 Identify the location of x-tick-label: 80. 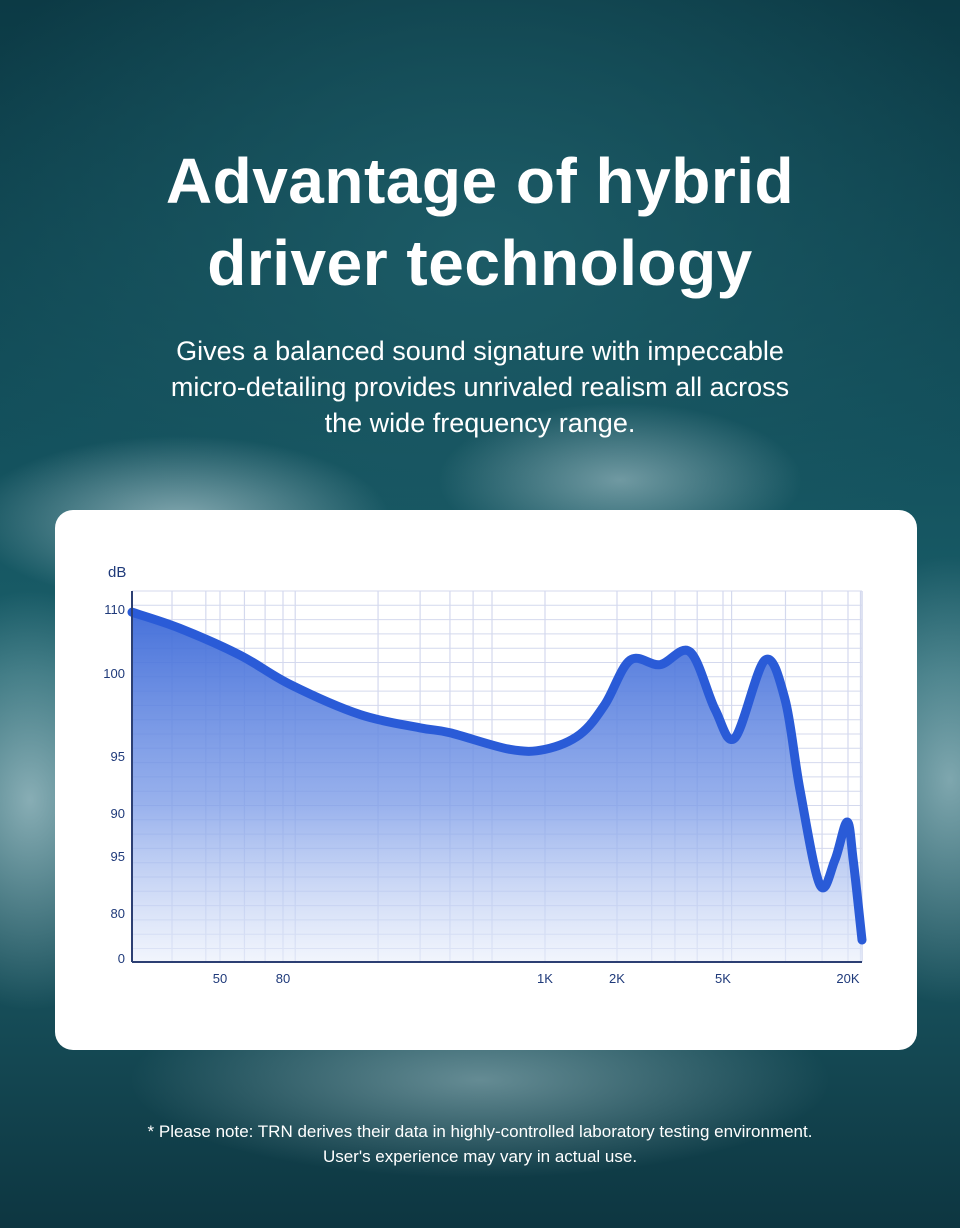
(283, 978).